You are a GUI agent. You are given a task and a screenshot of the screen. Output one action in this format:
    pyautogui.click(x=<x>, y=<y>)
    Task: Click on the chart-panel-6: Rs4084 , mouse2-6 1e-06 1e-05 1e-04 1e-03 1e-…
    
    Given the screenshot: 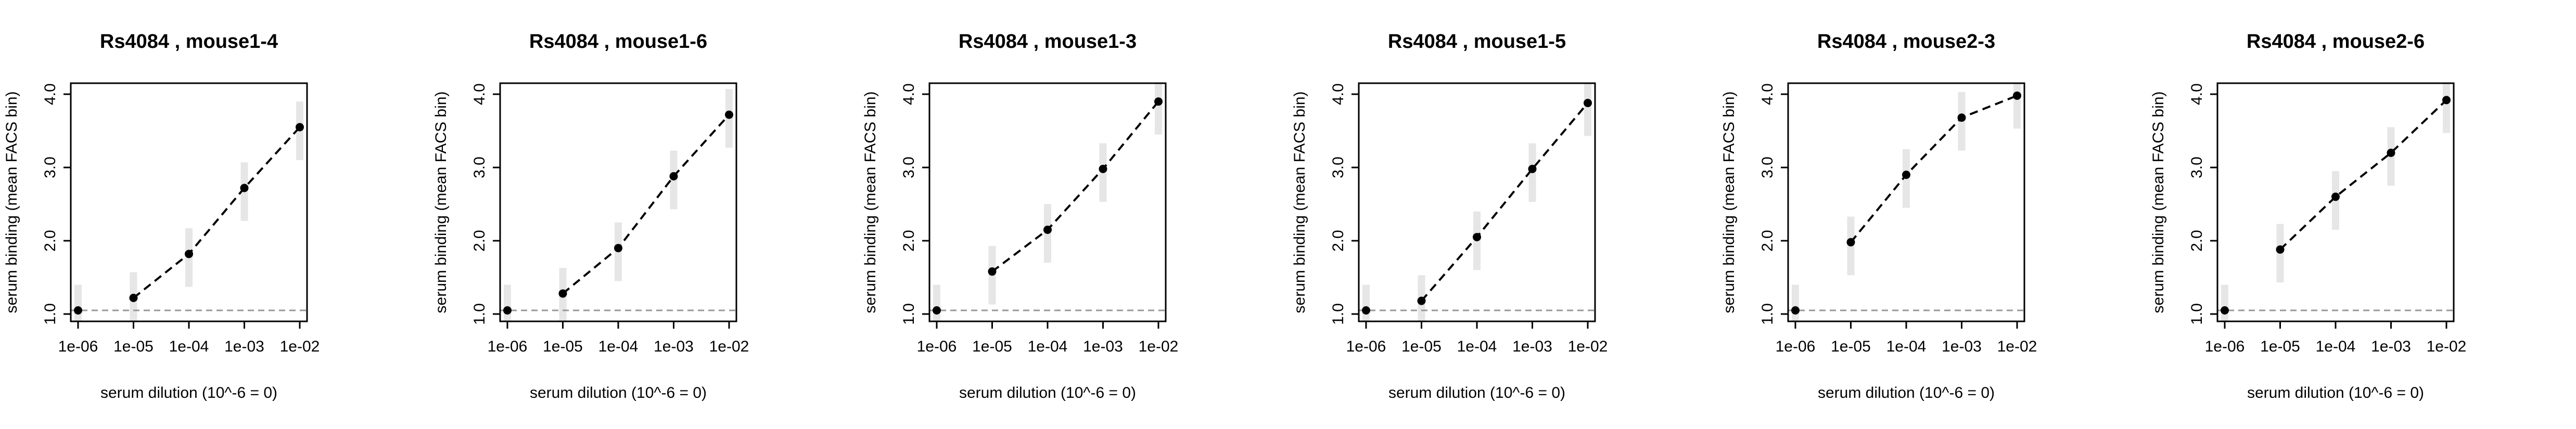 What is the action you would take?
    pyautogui.click(x=2308, y=216)
    